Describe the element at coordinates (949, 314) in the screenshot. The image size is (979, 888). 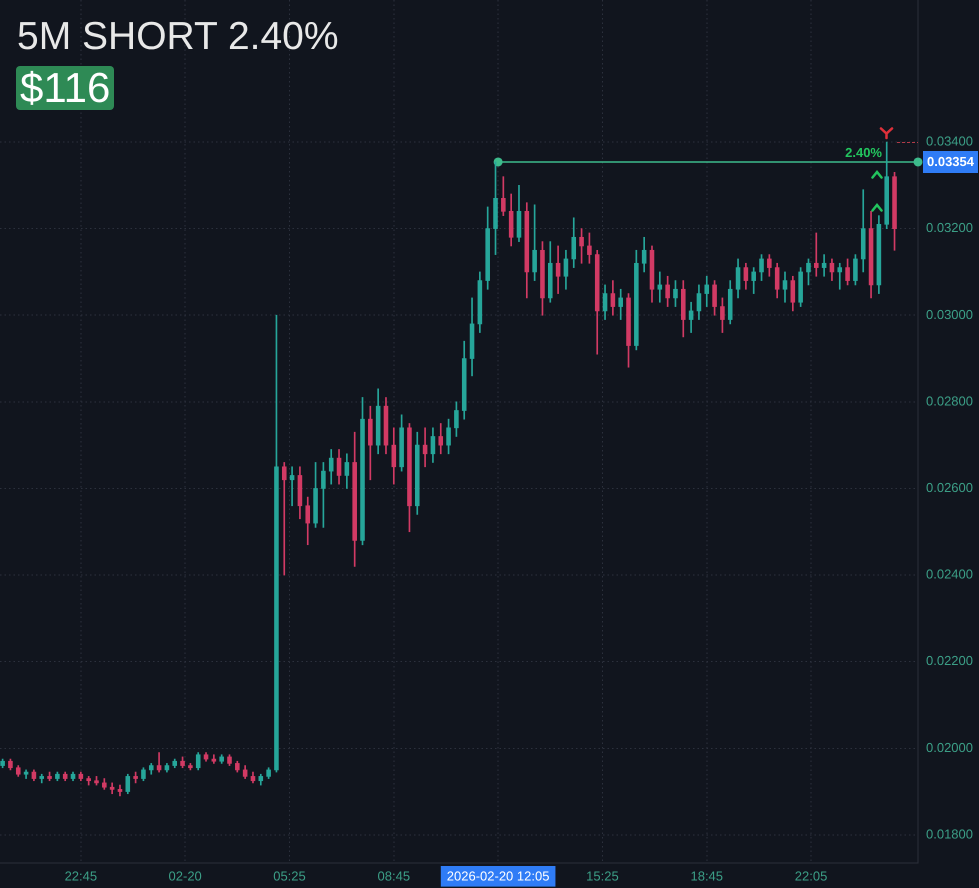
I see `y-tick-label: 0.03000` at that location.